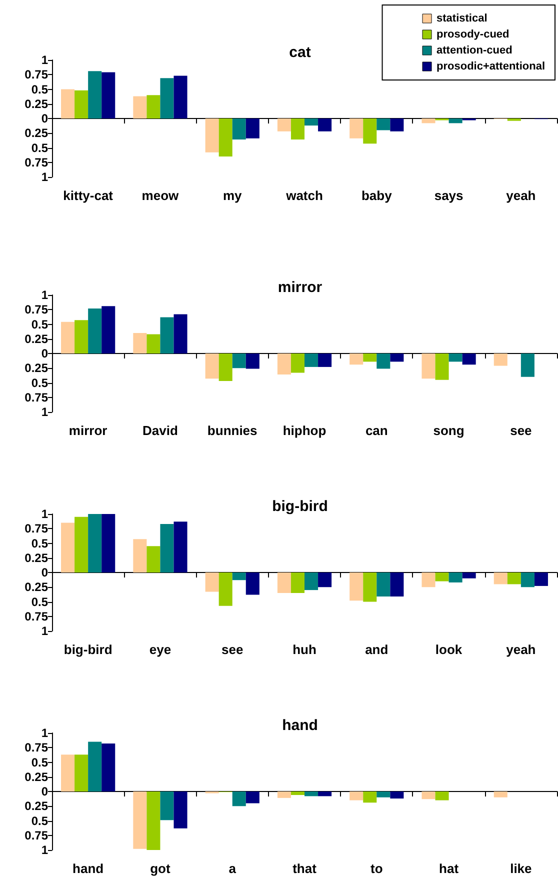 The height and width of the screenshot is (877, 558). Describe the element at coordinates (88, 430) in the screenshot. I see `x-tick-label: mirror` at that location.